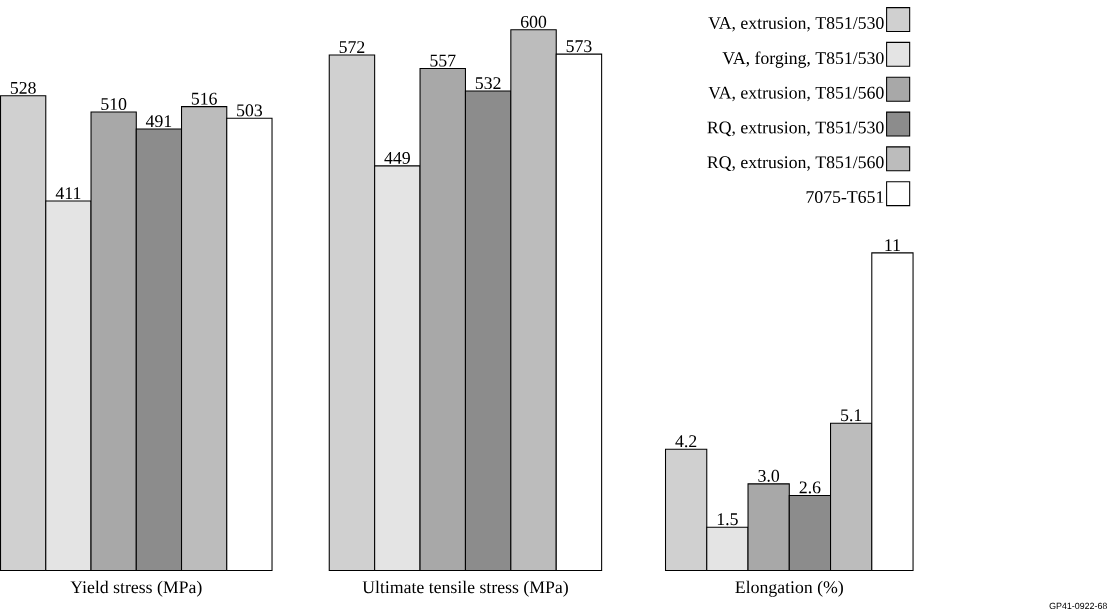 The height and width of the screenshot is (616, 1114). I want to click on data-label: 528, so click(23, 88).